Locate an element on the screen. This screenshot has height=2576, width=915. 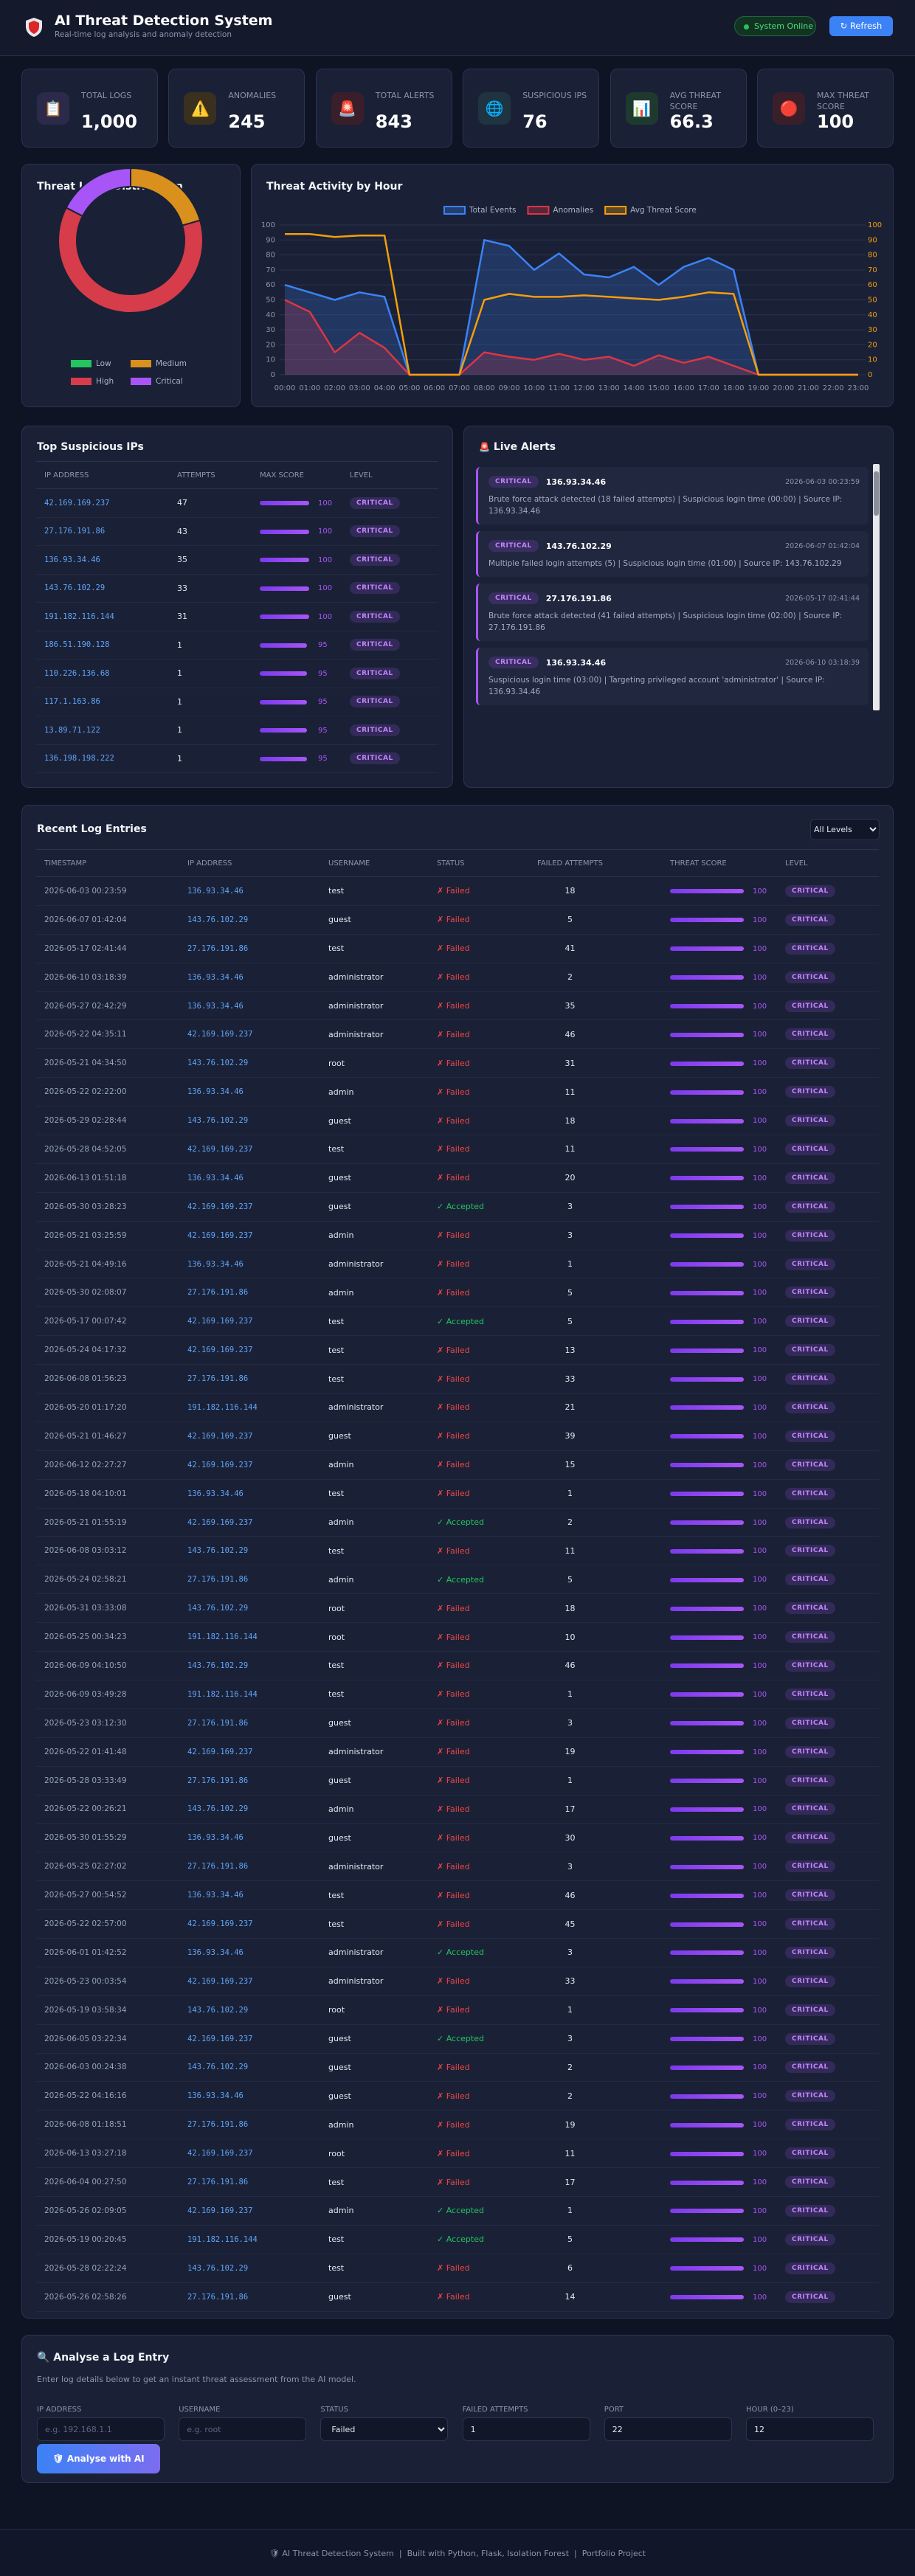
y-tick-label: 20 is located at coordinates (270, 345).